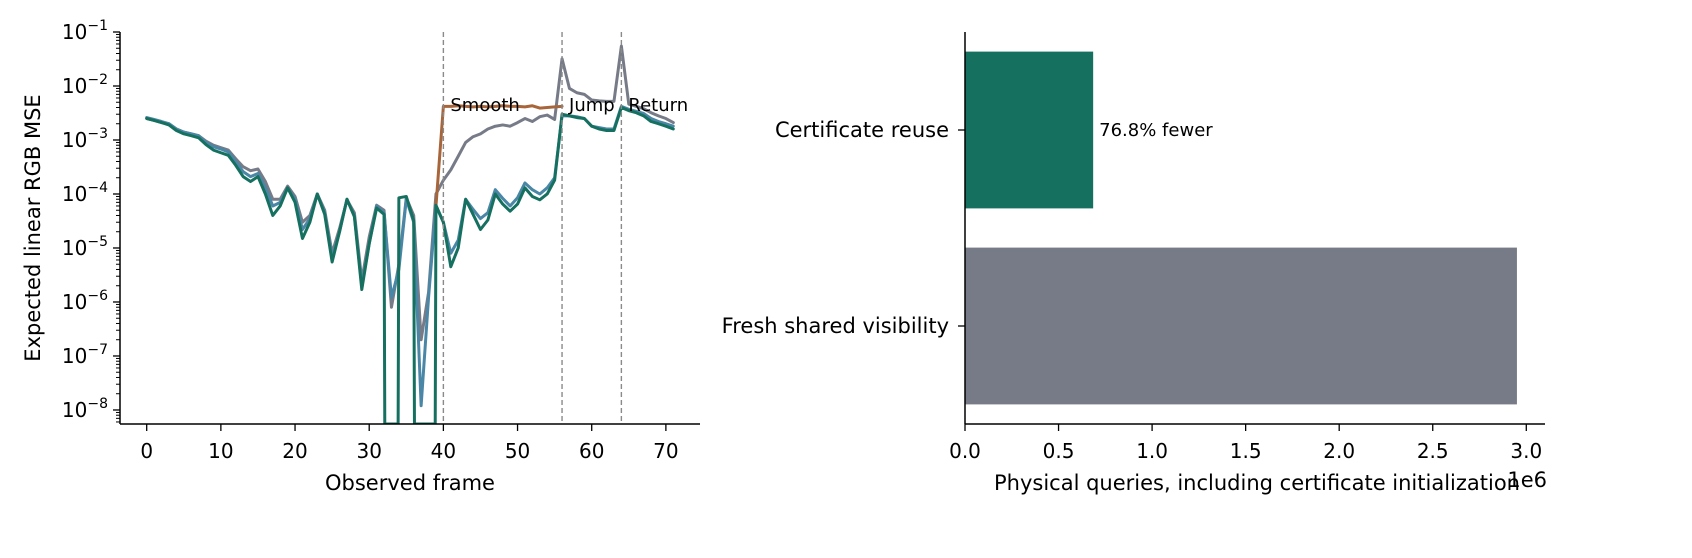  What do you see at coordinates (665, 451) in the screenshot?
I see `x-tick-label: 70` at bounding box center [665, 451].